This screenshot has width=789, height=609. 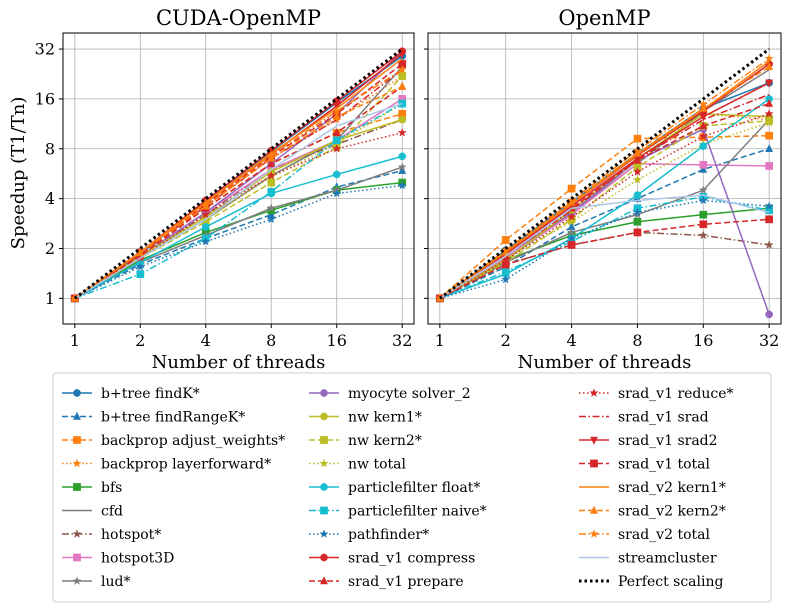 What do you see at coordinates (238, 18) in the screenshot?
I see `panel-title: CUDA-OpenMP` at bounding box center [238, 18].